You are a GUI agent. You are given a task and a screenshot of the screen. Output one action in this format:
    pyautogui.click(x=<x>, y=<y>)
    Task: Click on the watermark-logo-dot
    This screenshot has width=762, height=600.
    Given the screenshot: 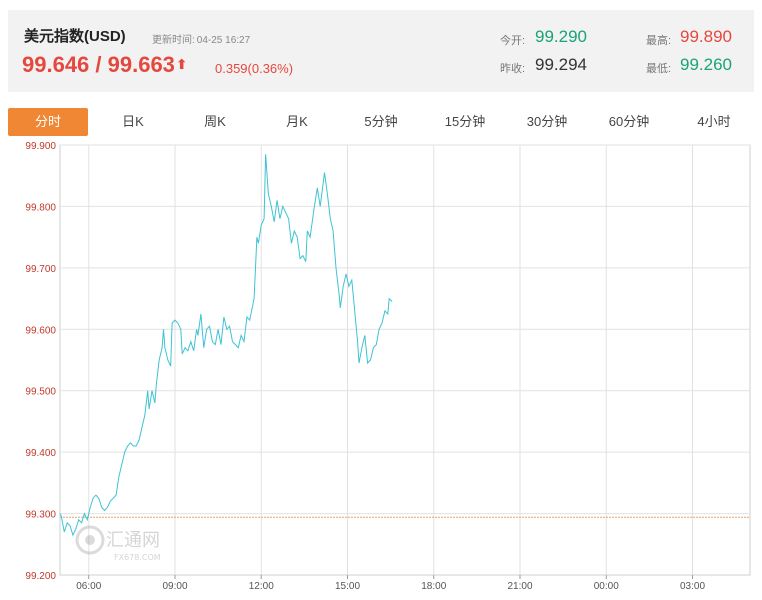 What is the action you would take?
    pyautogui.click(x=90, y=540)
    